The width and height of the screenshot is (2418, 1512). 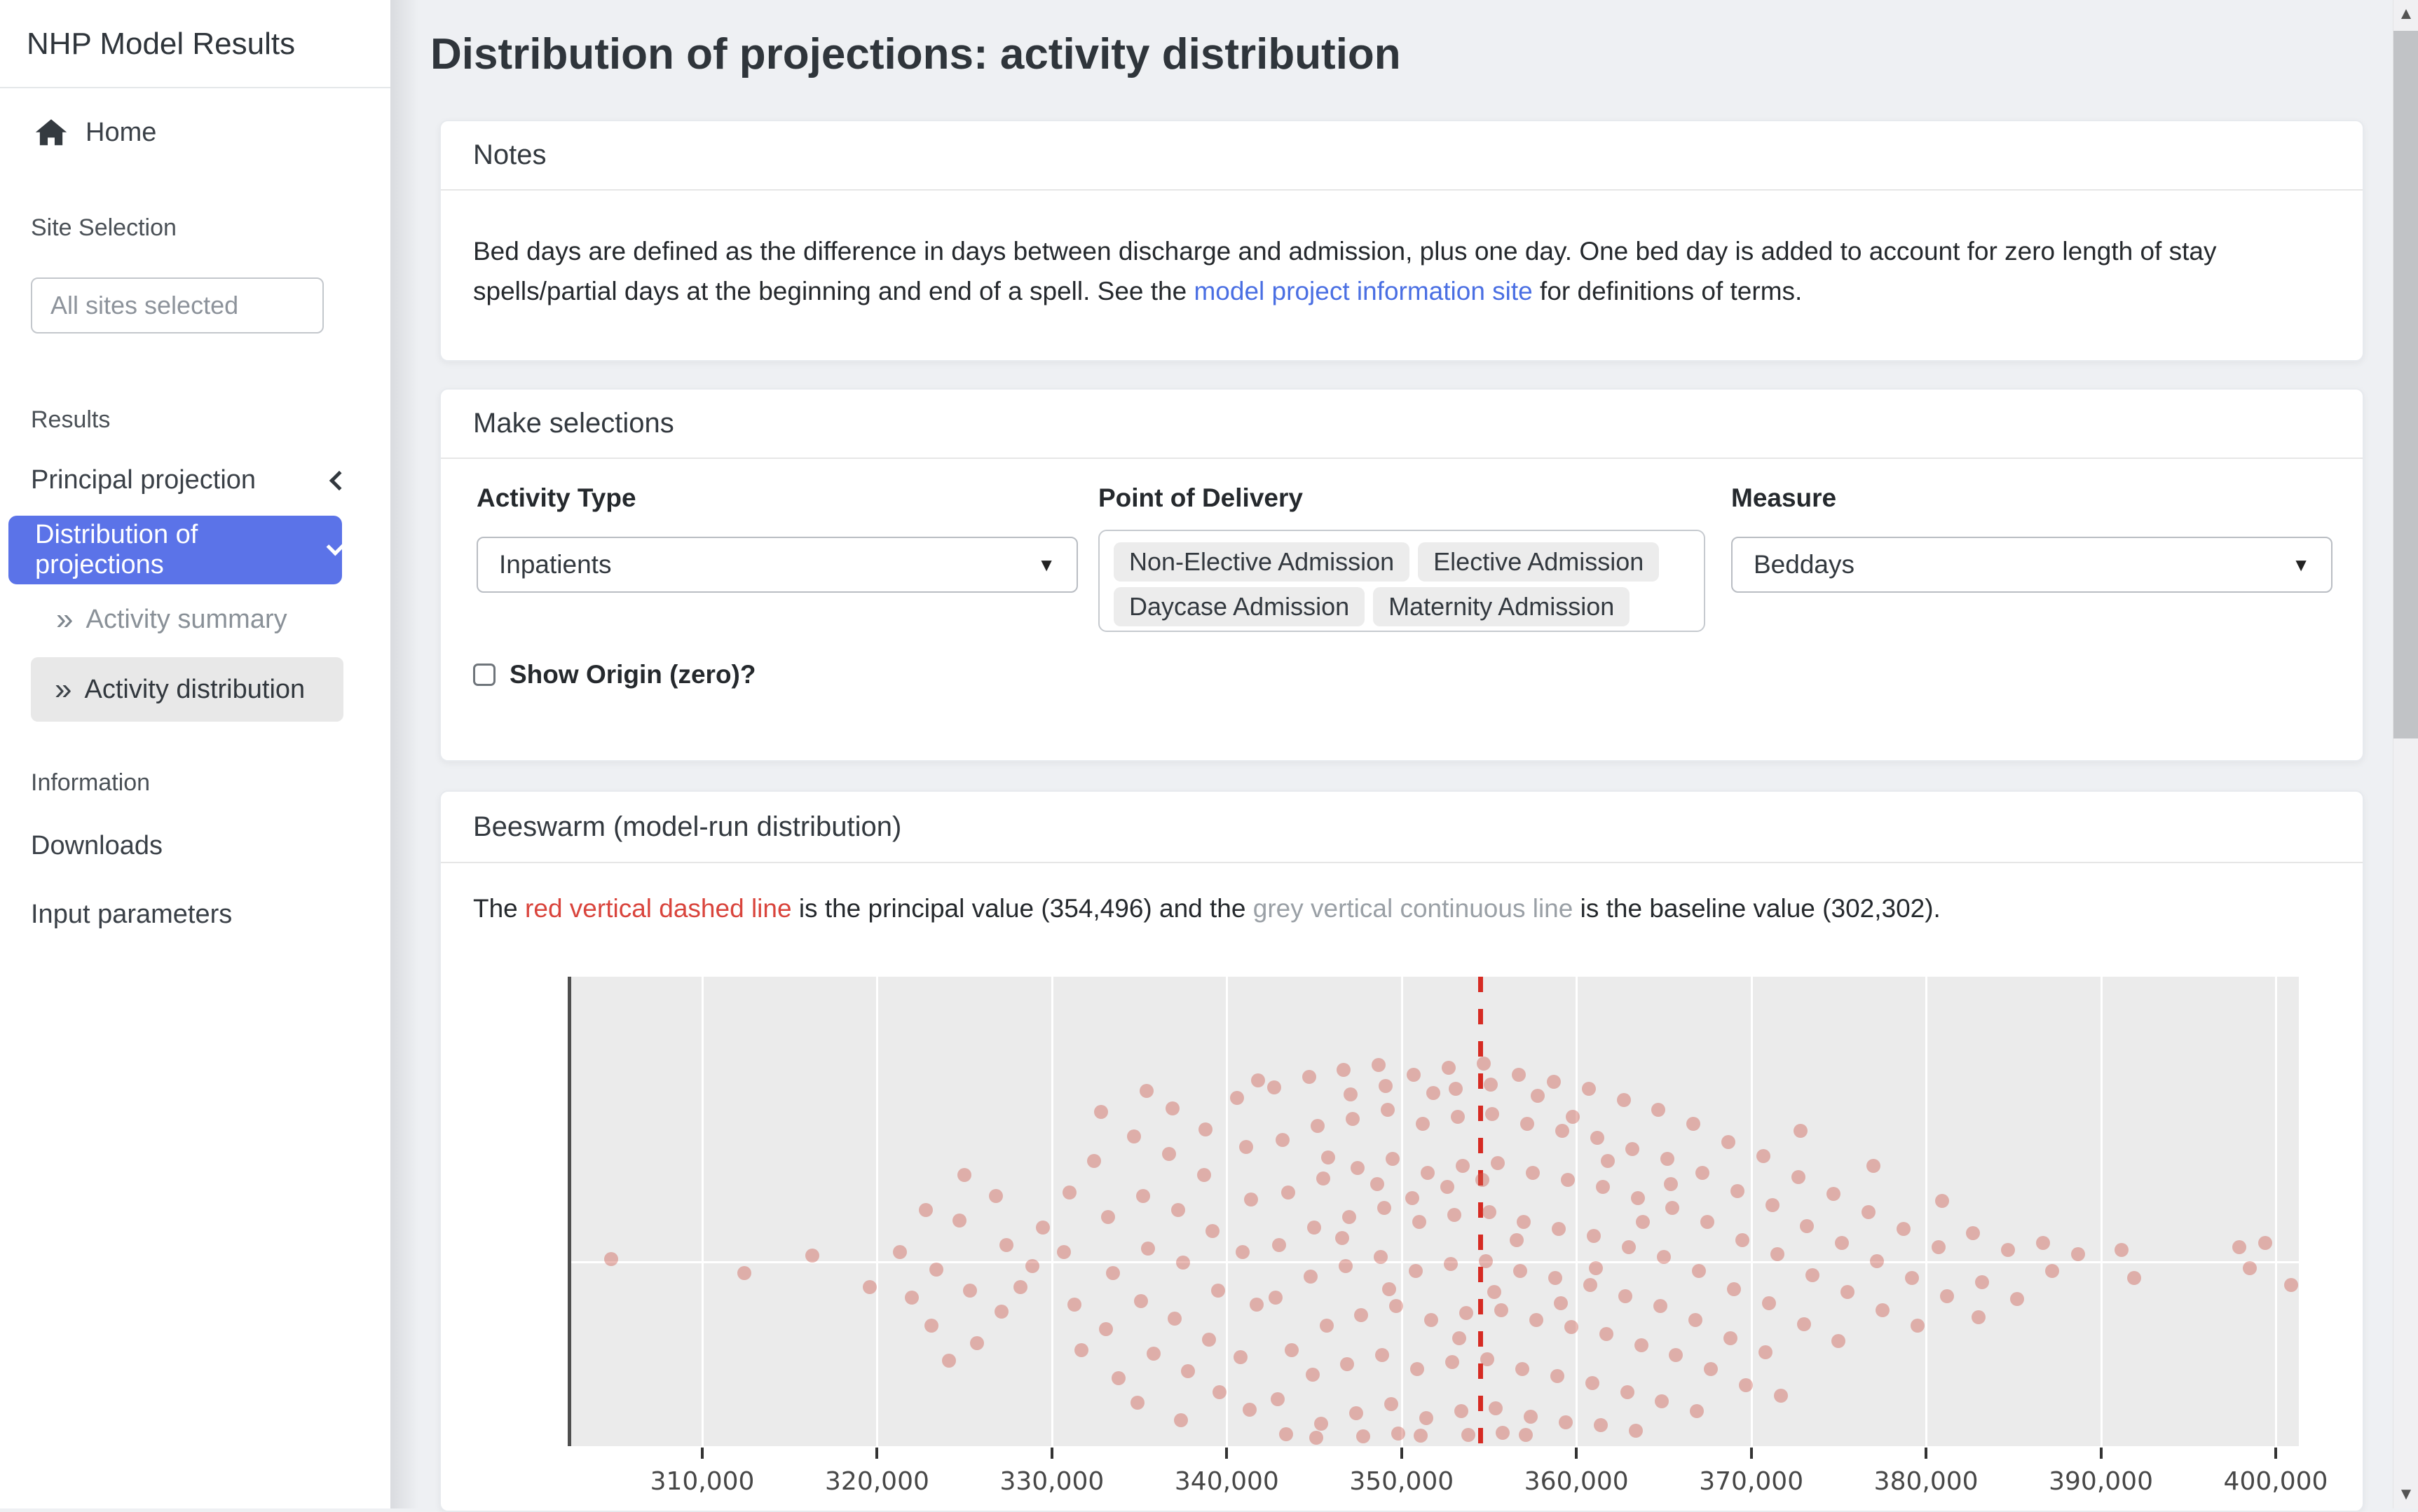 I want to click on x-axis-tick-label: 320,000, so click(x=877, y=1481).